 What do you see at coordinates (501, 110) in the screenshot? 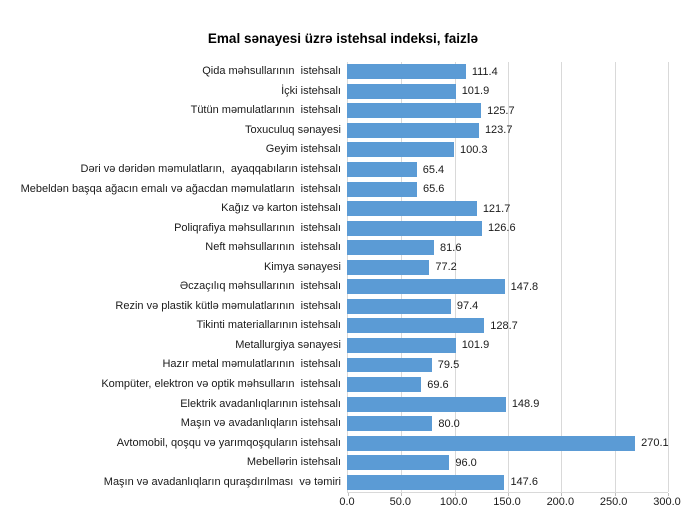
I see `value-label: 125.7` at bounding box center [501, 110].